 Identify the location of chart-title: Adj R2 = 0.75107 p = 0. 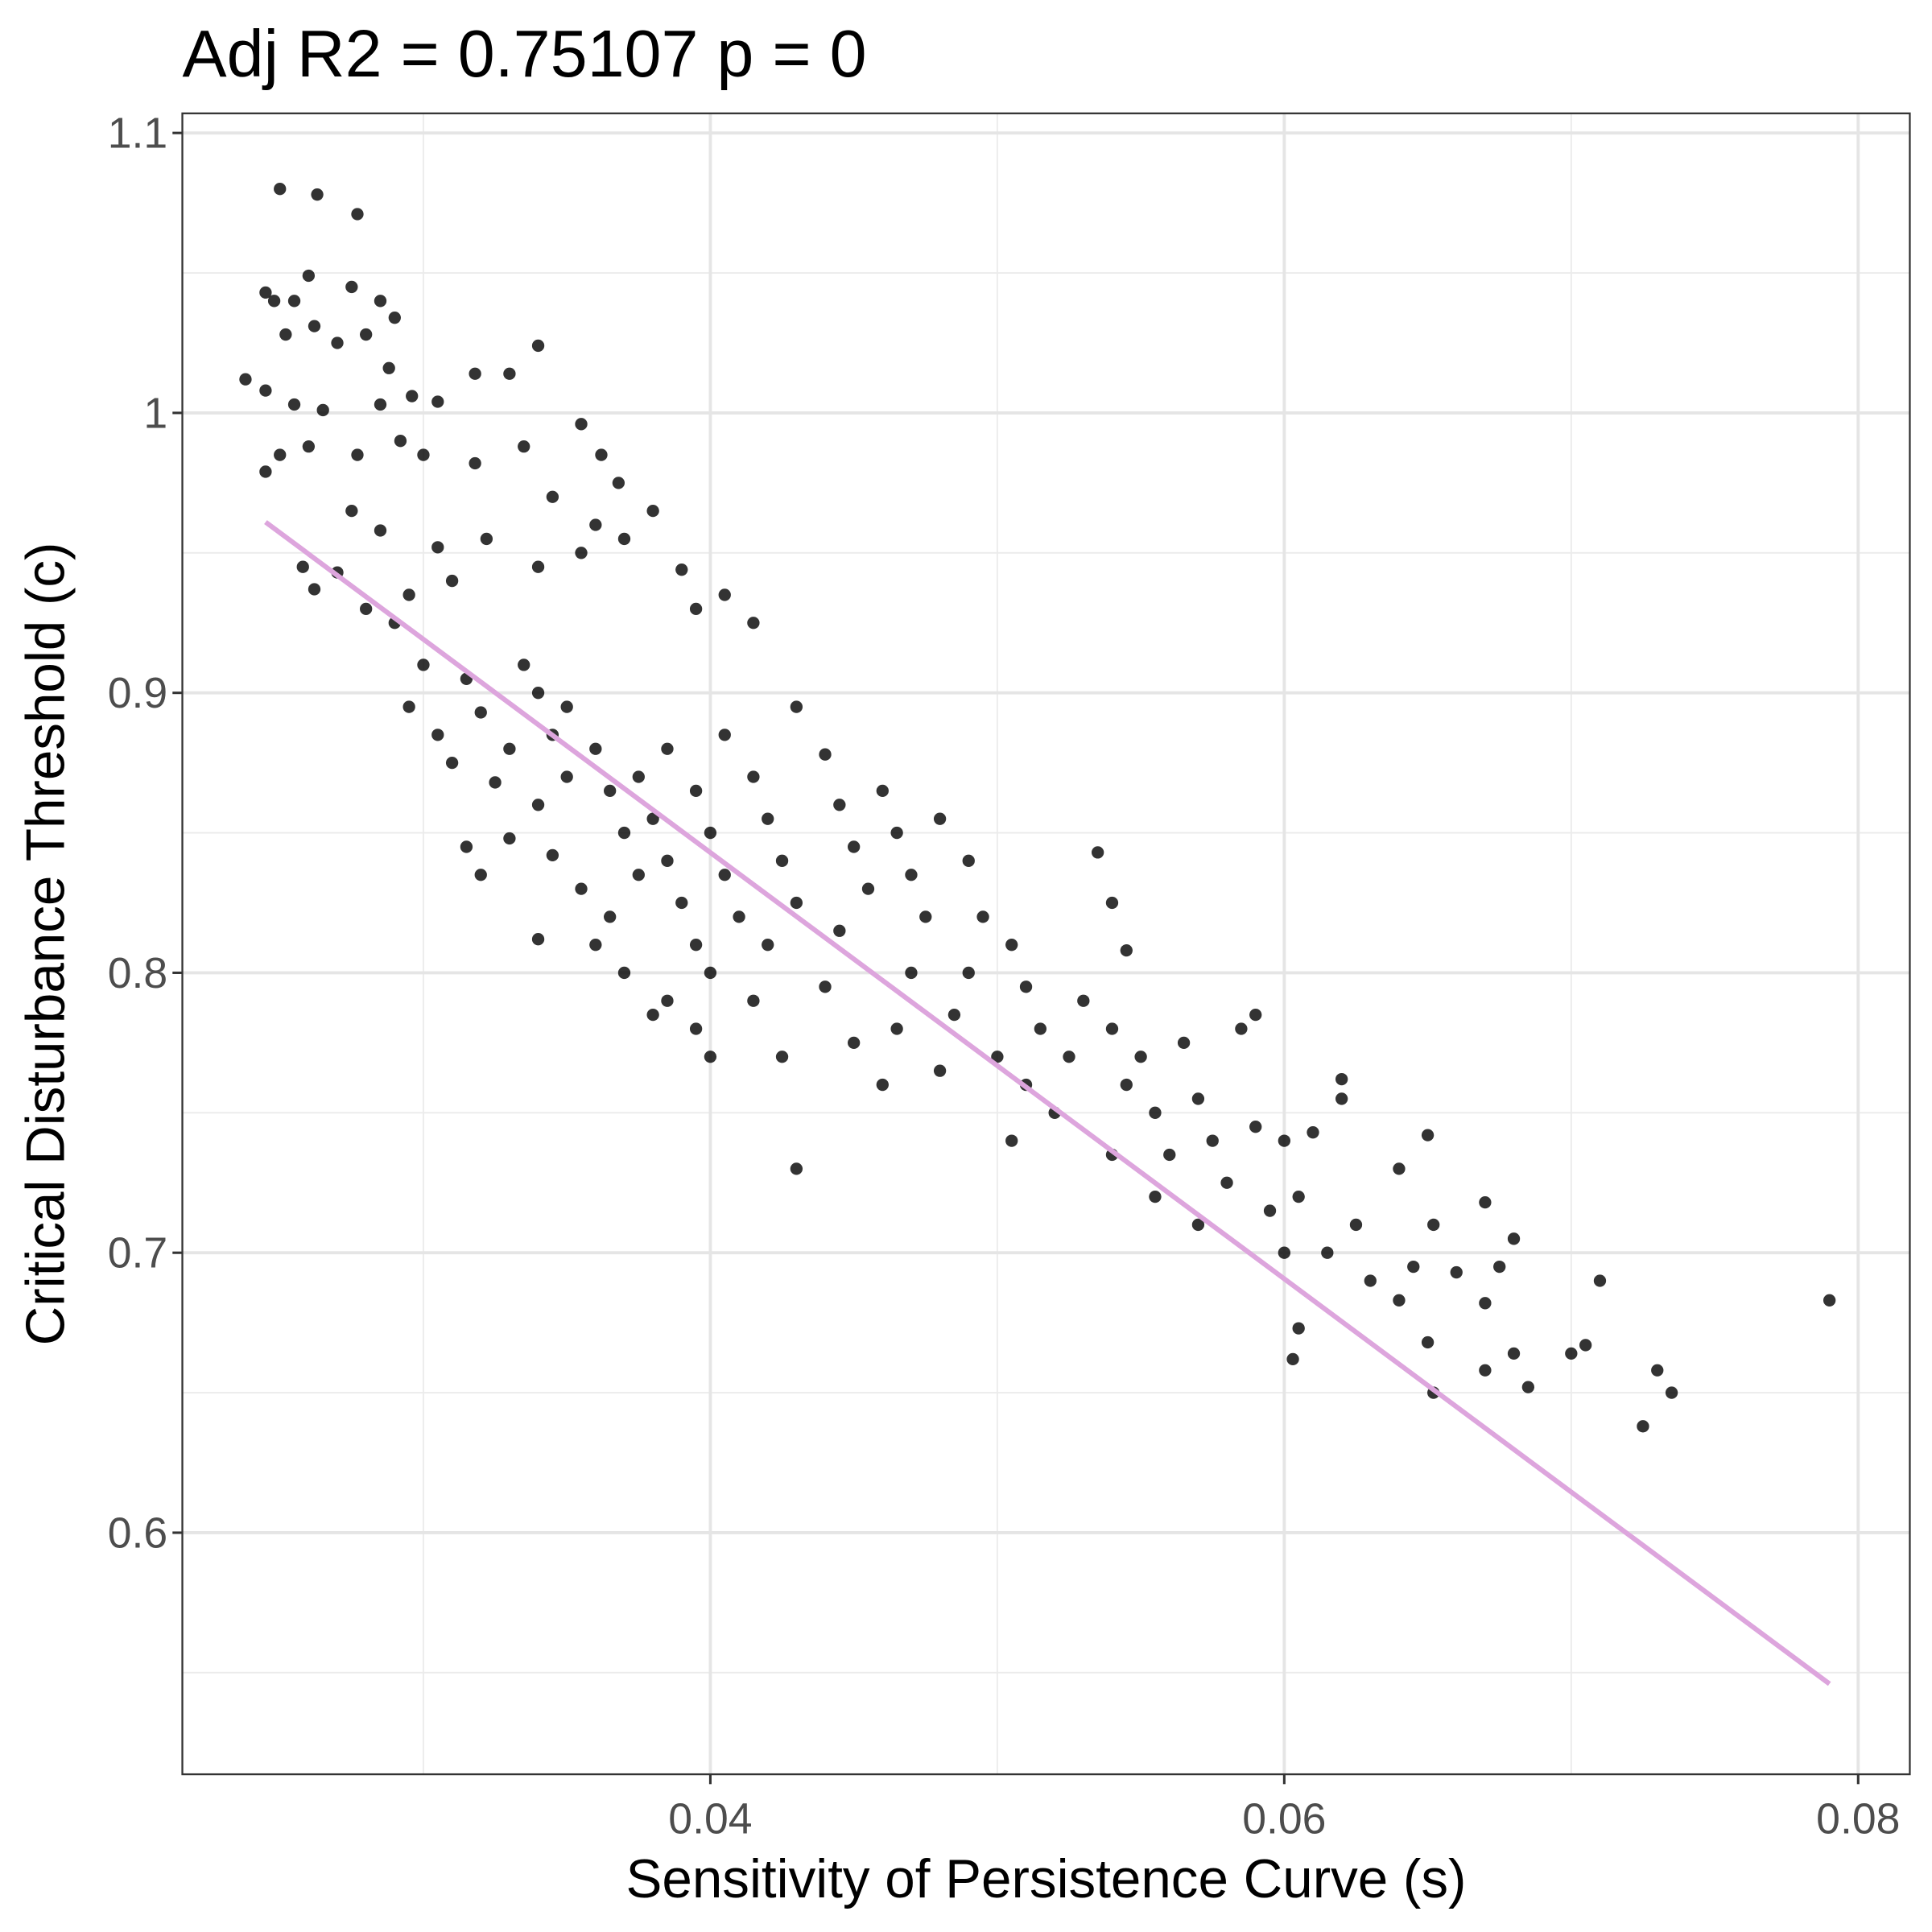
(525, 53).